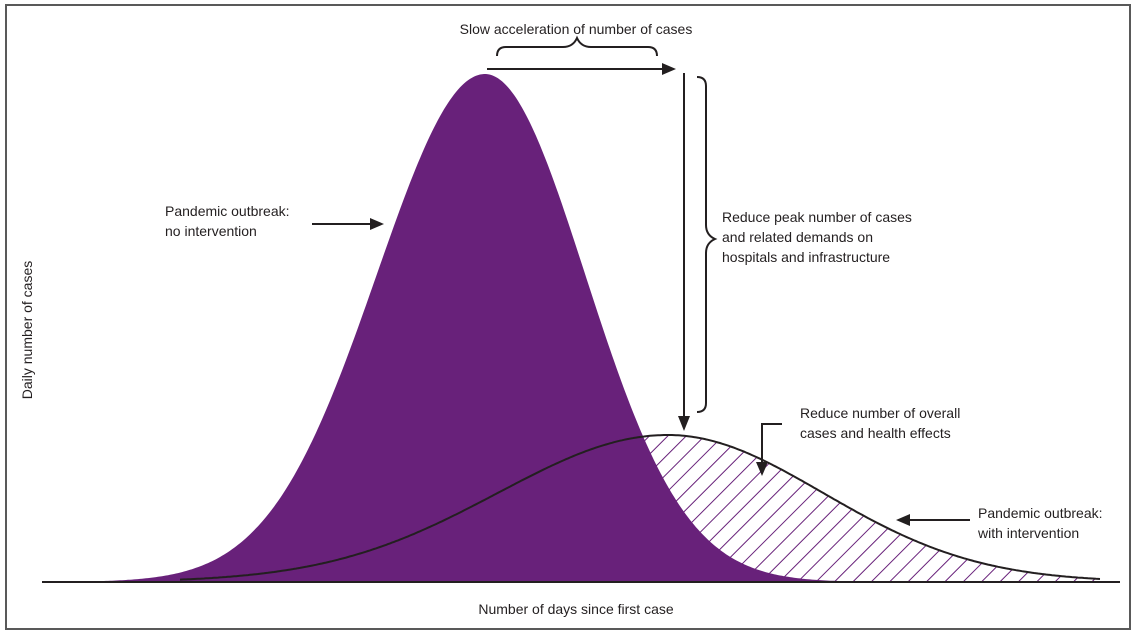  What do you see at coordinates (576, 609) in the screenshot?
I see `x-axis-label: Number of days since first case` at bounding box center [576, 609].